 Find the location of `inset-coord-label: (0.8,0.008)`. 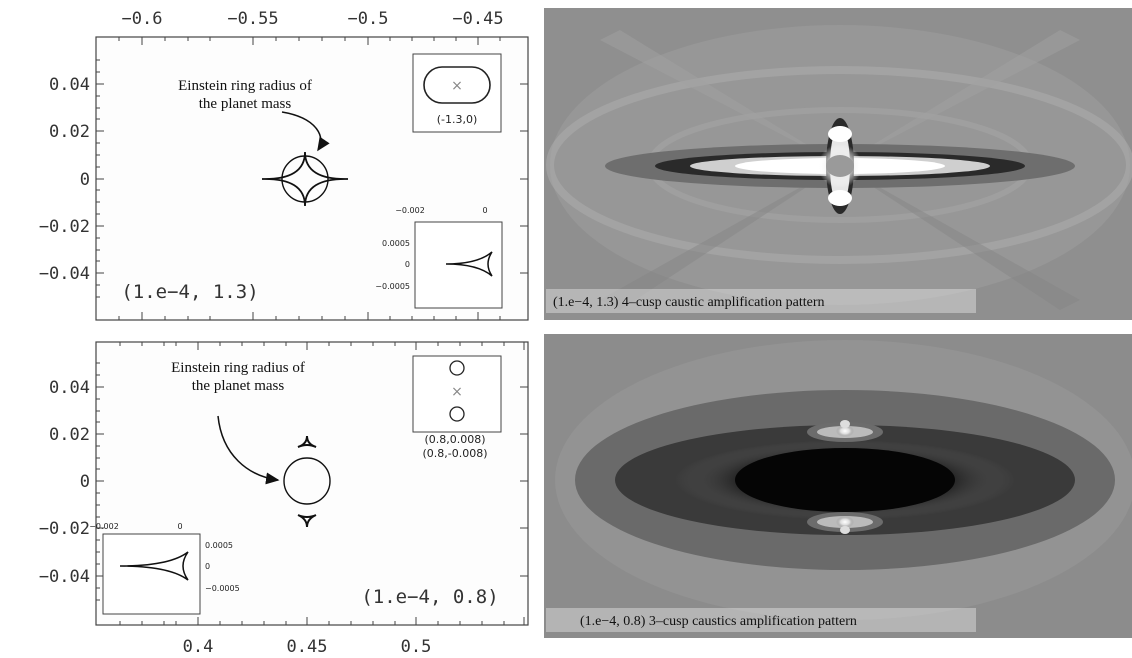

inset-coord-label: (0.8,0.008) is located at coordinates (454, 439).